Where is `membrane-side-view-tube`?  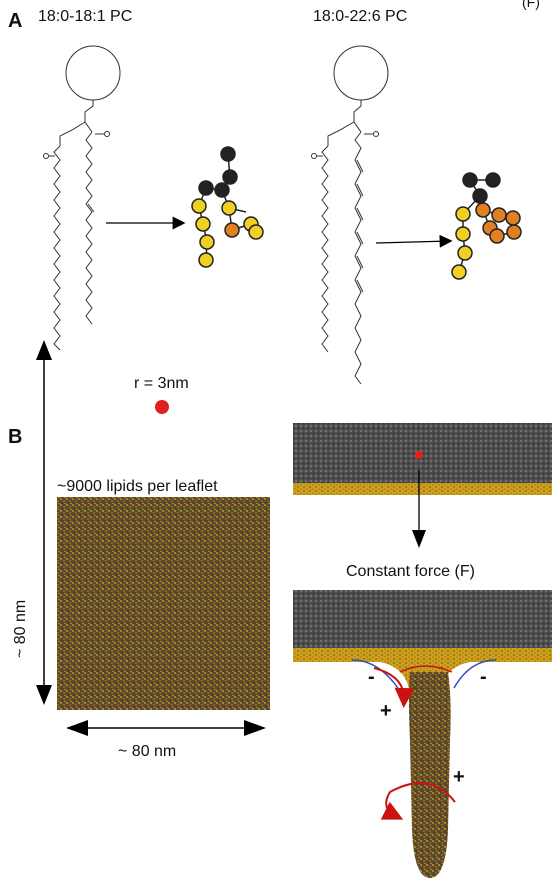
membrane-side-view-tube is located at coordinates (422, 619).